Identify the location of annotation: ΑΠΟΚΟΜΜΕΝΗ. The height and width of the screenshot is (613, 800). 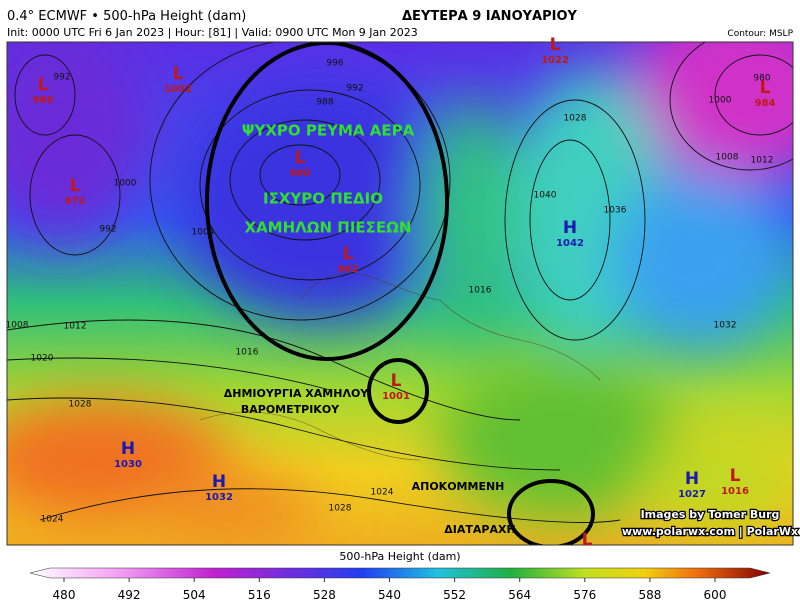
(458, 486).